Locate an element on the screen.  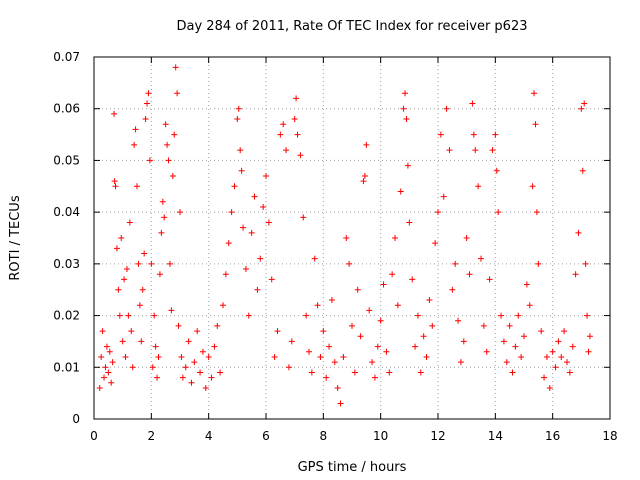
y-tick-label: 0.05 is located at coordinates (66, 160).